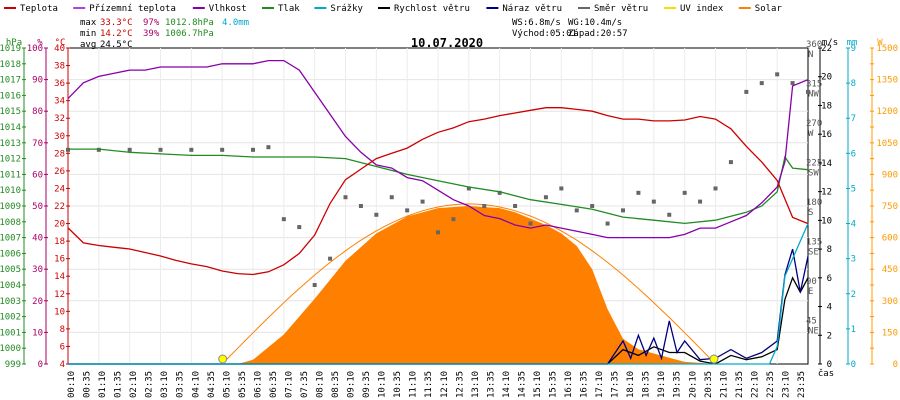 The width and height of the screenshot is (900, 400). Describe the element at coordinates (538, 384) in the screenshot. I see `x-tick-label: 15:10` at that location.